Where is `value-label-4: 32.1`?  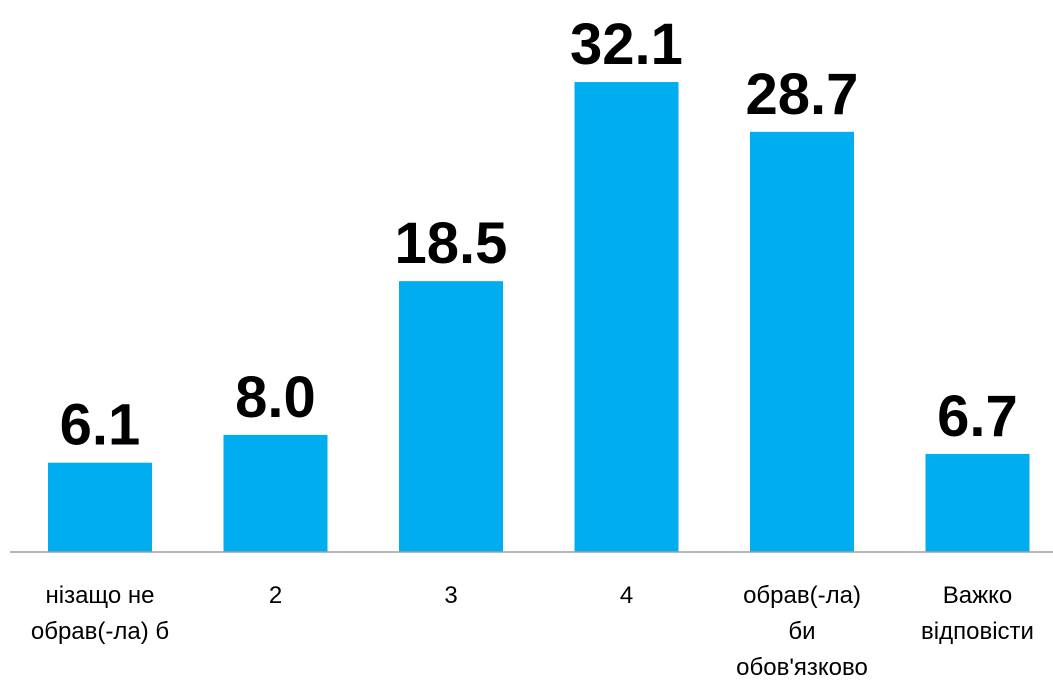
value-label-4: 32.1 is located at coordinates (626, 44).